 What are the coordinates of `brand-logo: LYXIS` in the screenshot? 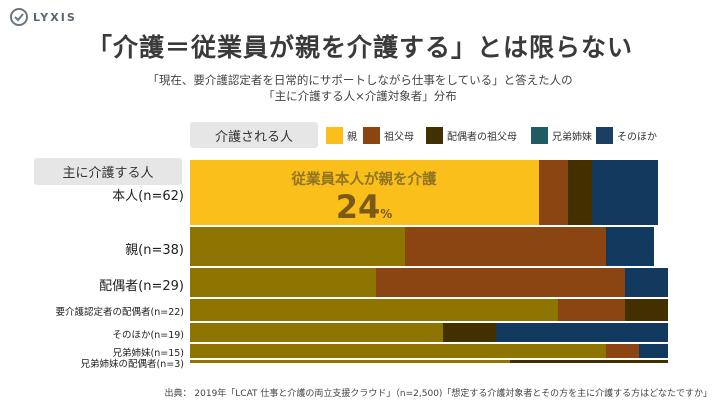 It's located at (43, 17).